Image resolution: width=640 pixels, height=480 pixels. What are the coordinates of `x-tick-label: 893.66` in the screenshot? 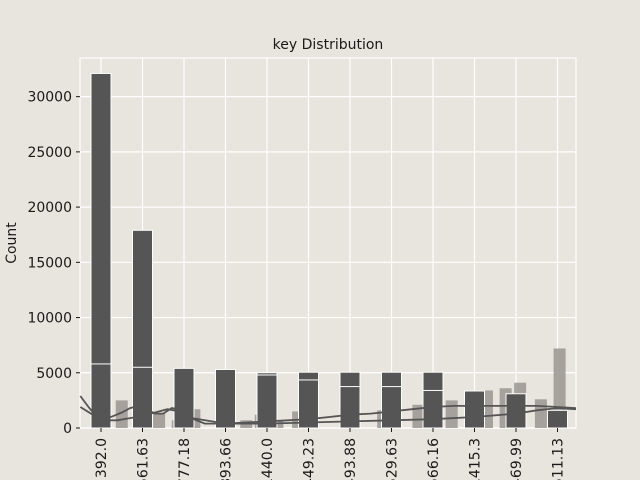 It's located at (227, 459).